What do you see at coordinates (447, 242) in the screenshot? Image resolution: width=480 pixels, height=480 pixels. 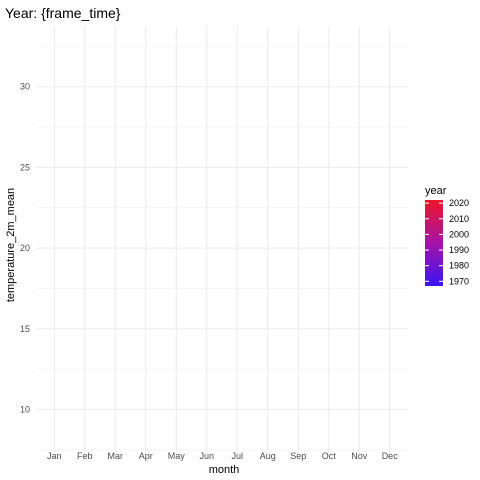 I see `legend-ticks: 1970 1980 1990 2000 2010 2020` at bounding box center [447, 242].